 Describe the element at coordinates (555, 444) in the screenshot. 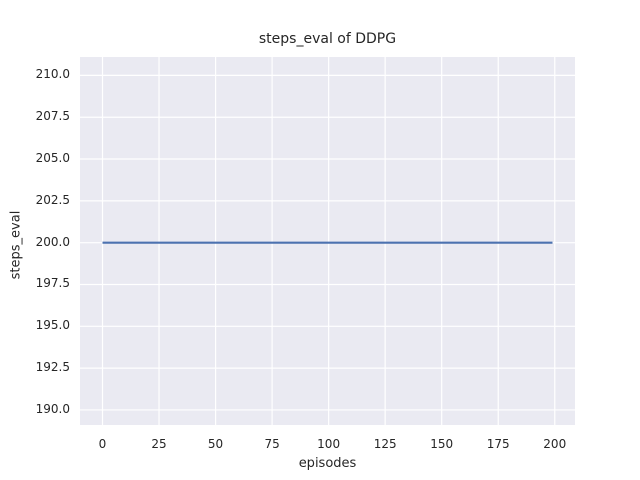

I see `x-tick-label: 200` at that location.